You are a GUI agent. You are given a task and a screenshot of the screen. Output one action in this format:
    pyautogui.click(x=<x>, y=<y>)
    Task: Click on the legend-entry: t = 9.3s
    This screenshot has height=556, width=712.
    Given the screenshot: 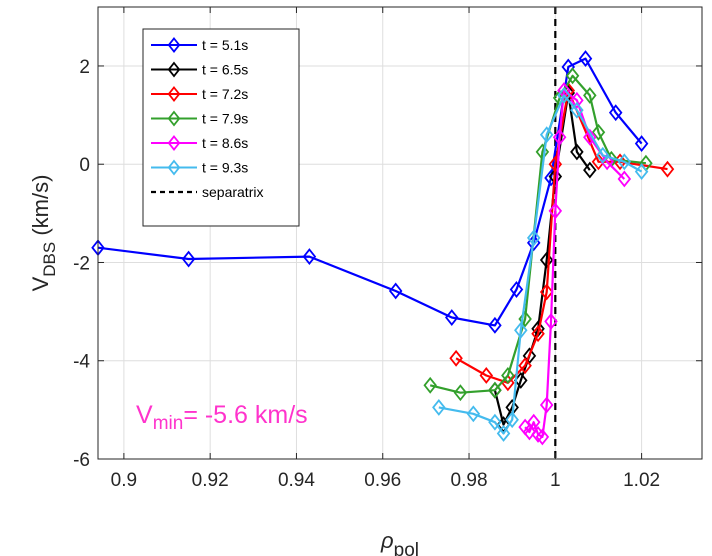 What is the action you would take?
    pyautogui.click(x=199, y=168)
    